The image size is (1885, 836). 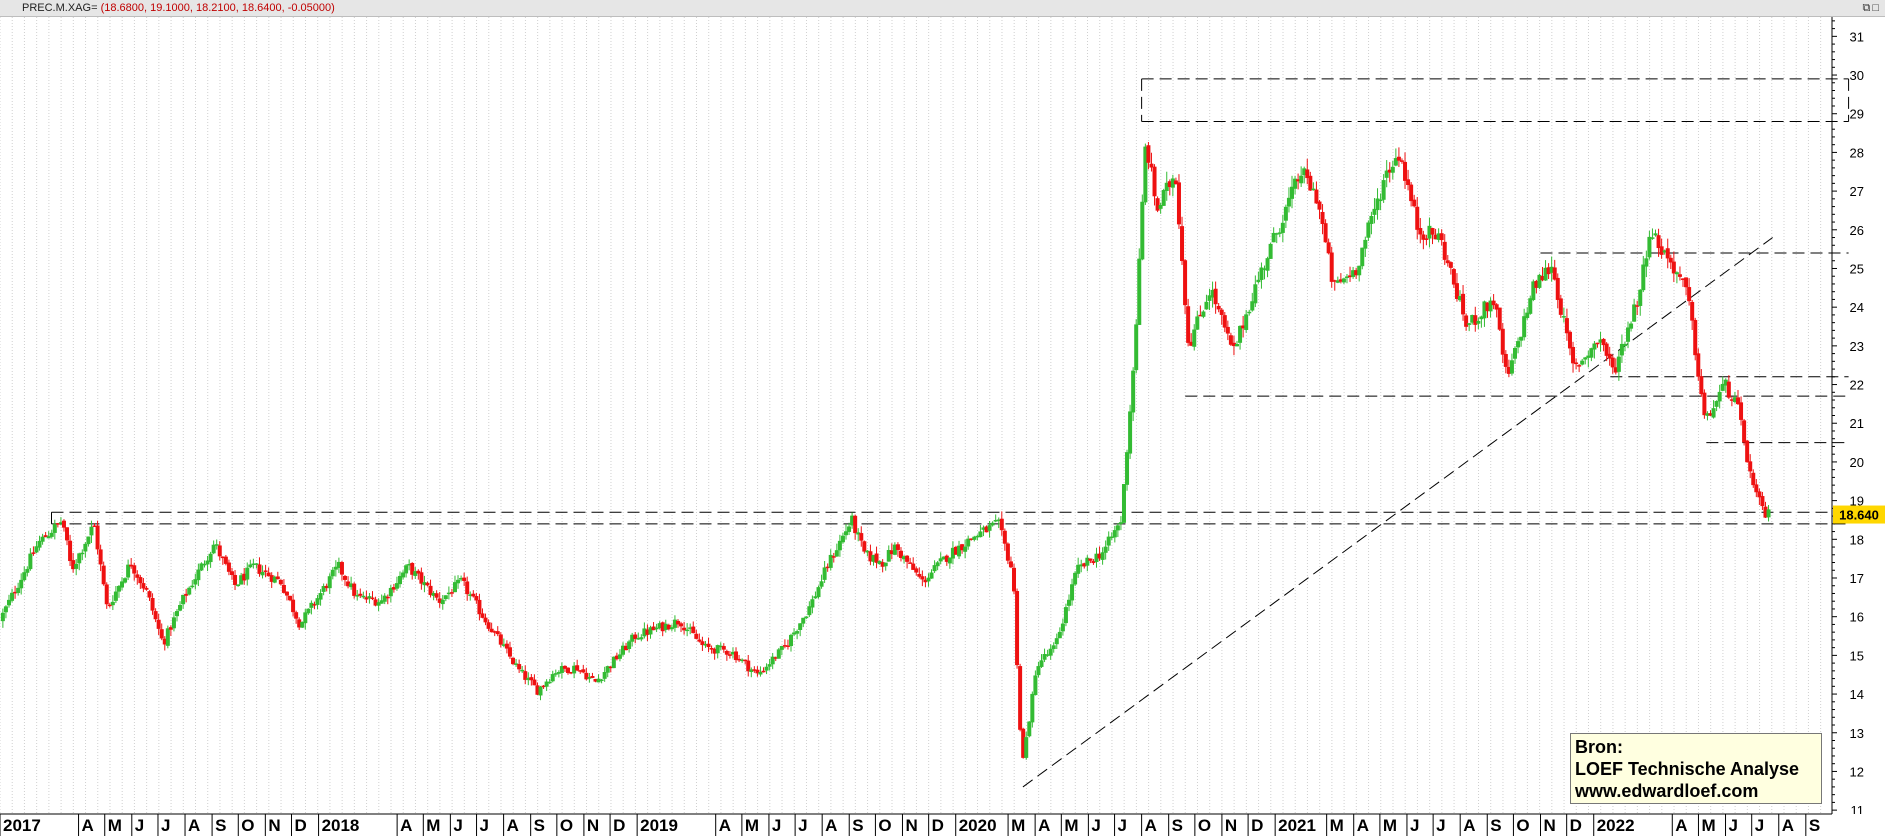 What do you see at coordinates (1337, 825) in the screenshot?
I see `x-tick-label: M` at bounding box center [1337, 825].